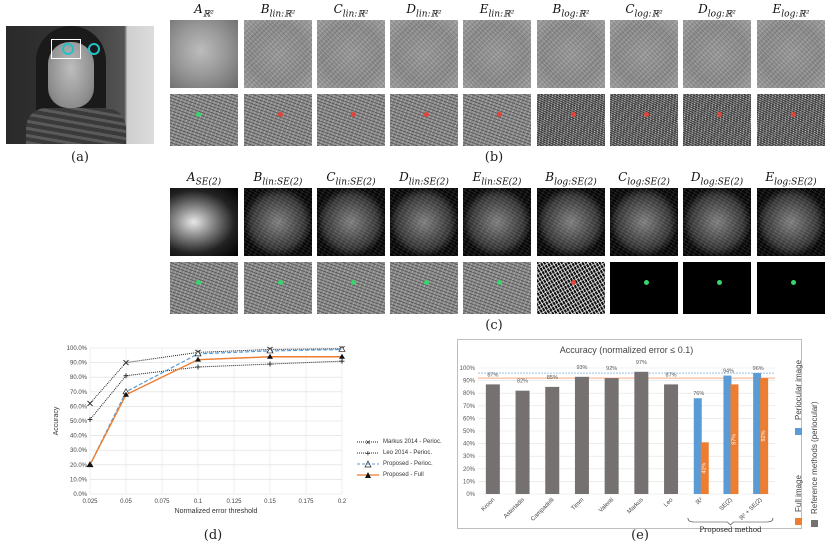 The image size is (831, 550). I want to click on bar-category-label-9: ℝ² + SE(2), so click(750, 508).